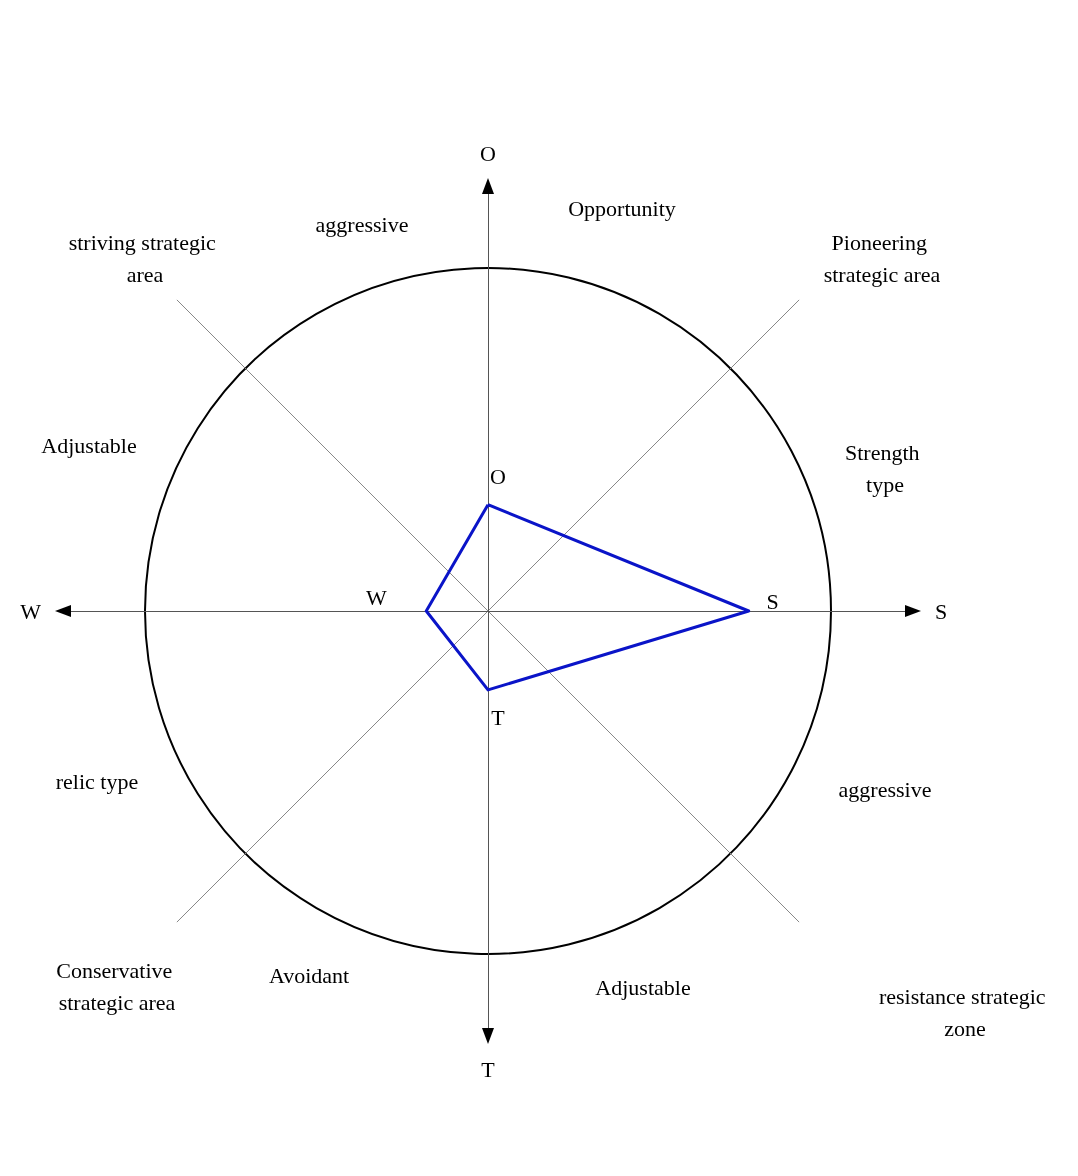 Image resolution: width=1078 pixels, height=1176 pixels. Describe the element at coordinates (309, 975) in the screenshot. I see `text: Avoidant` at that location.